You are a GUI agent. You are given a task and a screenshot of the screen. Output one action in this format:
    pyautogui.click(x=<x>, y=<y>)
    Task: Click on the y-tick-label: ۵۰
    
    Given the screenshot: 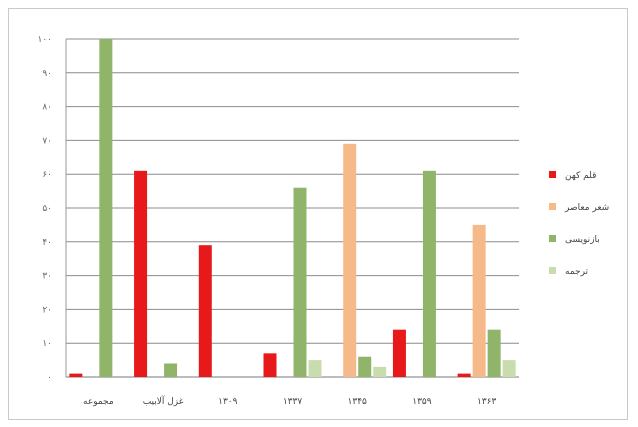 What is the action you would take?
    pyautogui.click(x=47, y=209)
    